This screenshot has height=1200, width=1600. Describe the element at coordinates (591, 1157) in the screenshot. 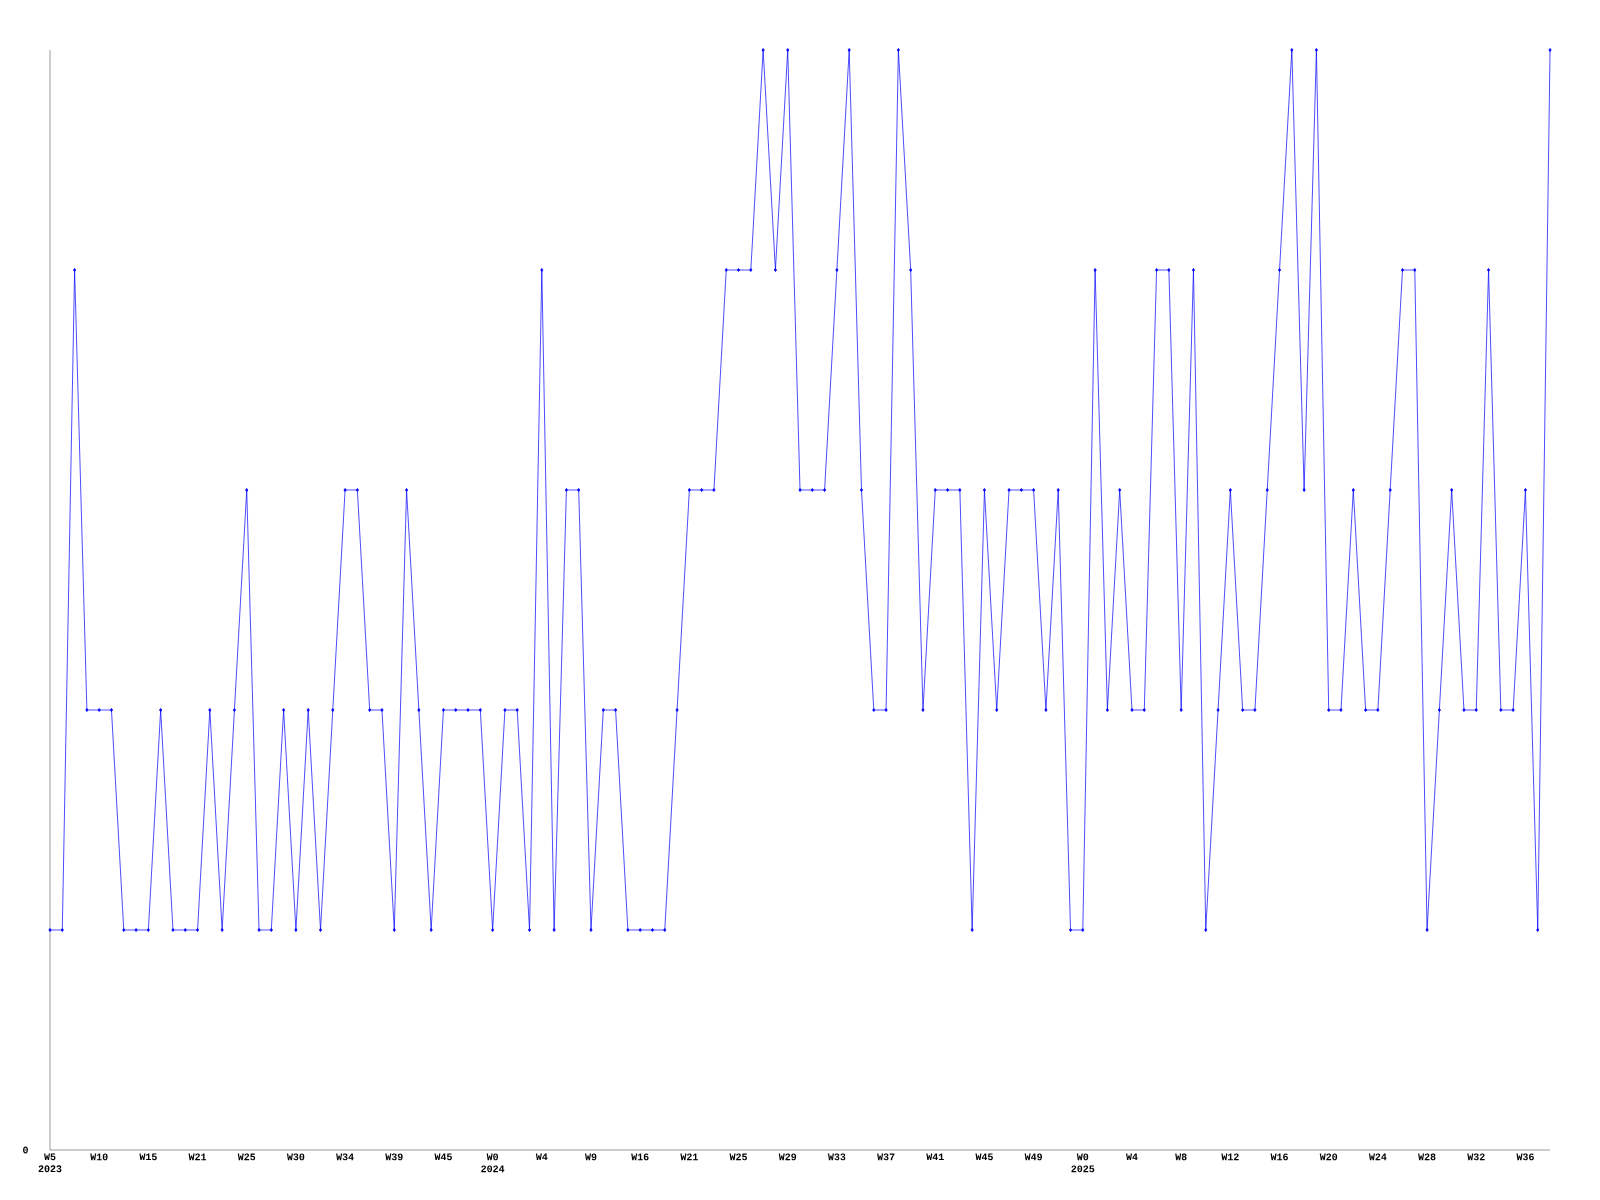

I see `x-tick-label: W9` at that location.